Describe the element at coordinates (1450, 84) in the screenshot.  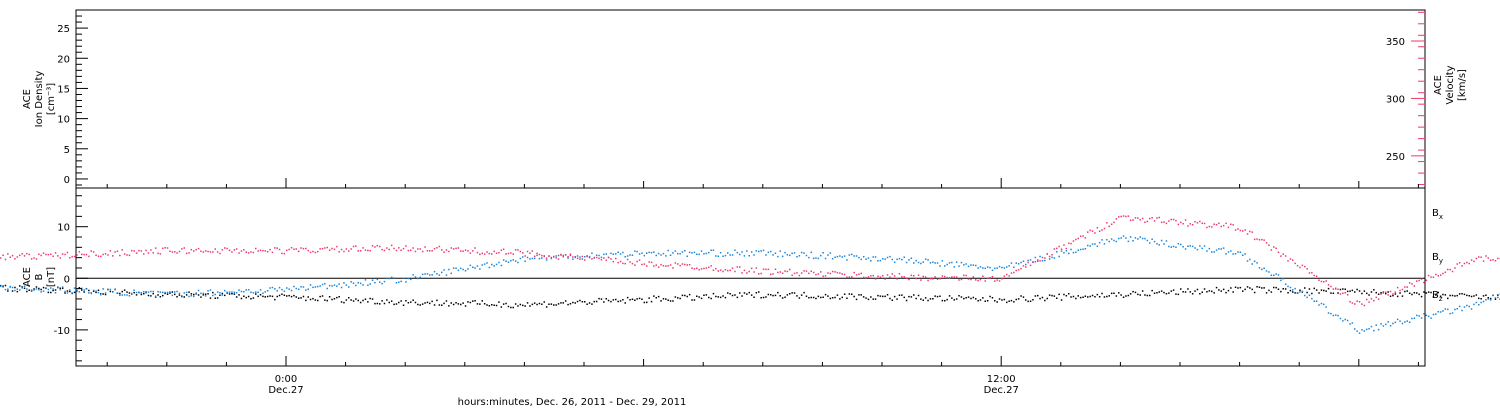
I see `velocity-axis-title: Velocity` at that location.